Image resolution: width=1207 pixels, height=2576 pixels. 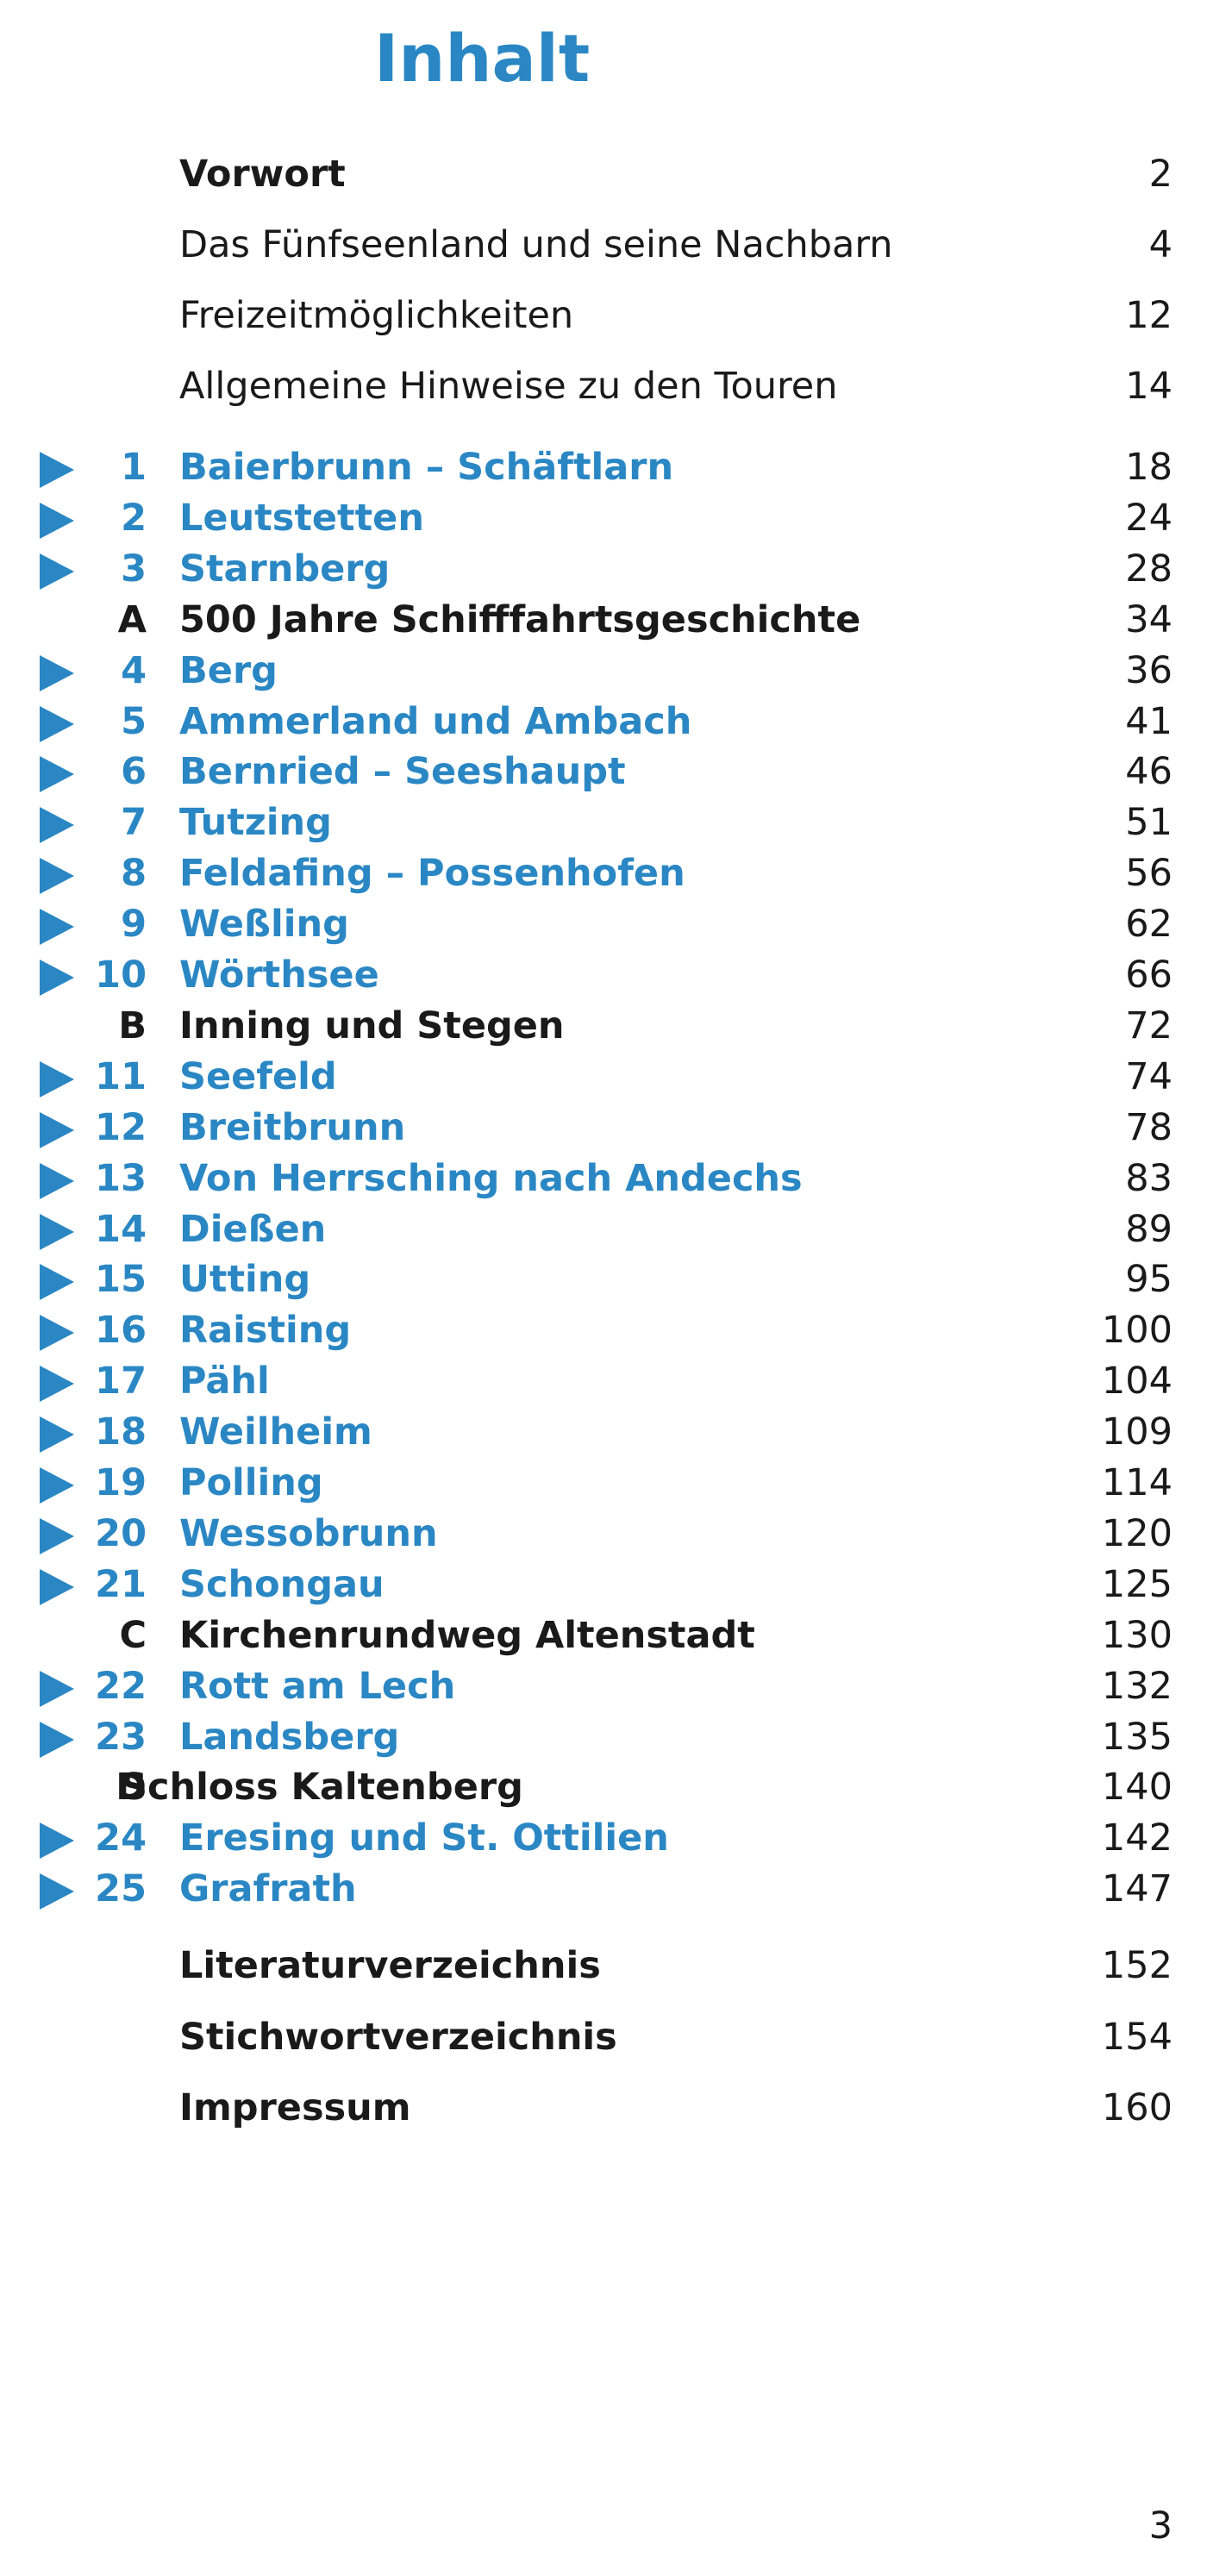 I want to click on tour-entry: 18 Weilheim 109, so click(x=603, y=1432).